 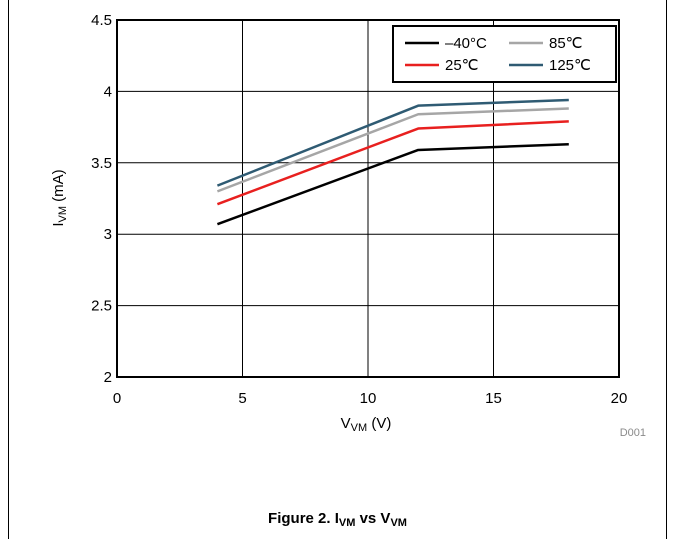 I want to click on legend-label: 85℃, so click(x=566, y=43).